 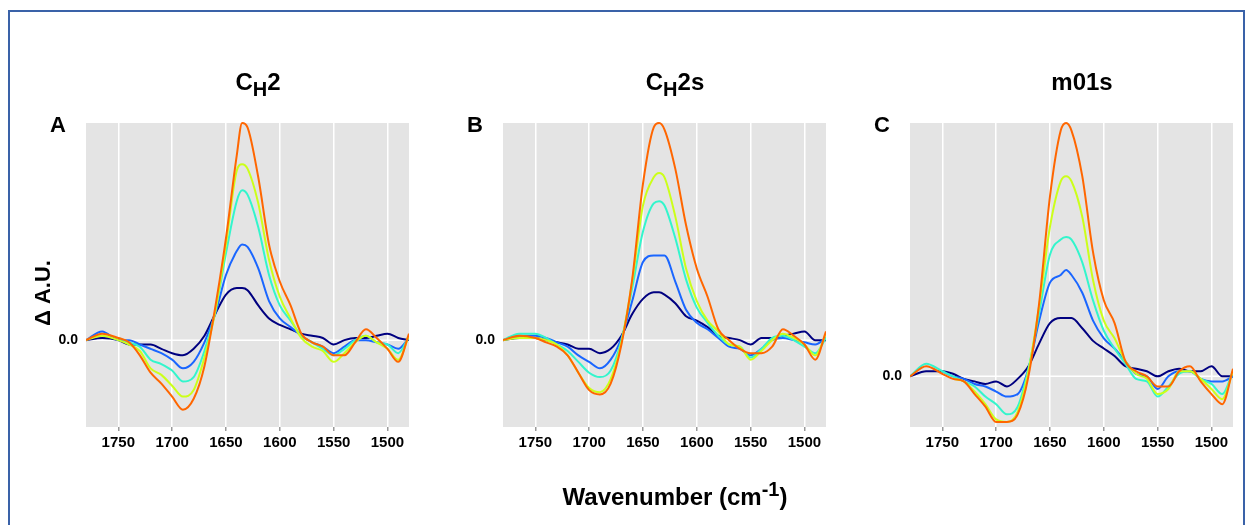 What do you see at coordinates (882, 125) in the screenshot?
I see `text: C` at bounding box center [882, 125].